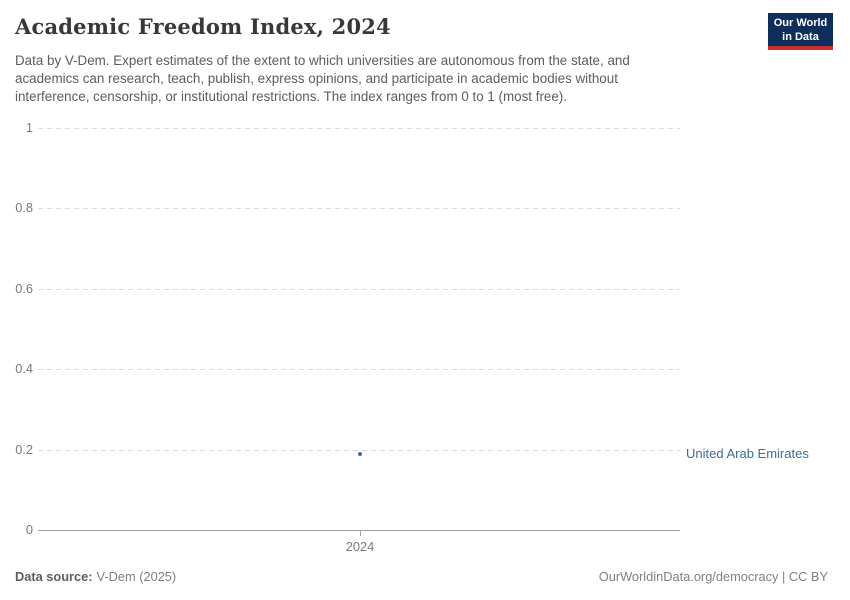 The image size is (850, 600). I want to click on y-axis-tick-label: 1, so click(29, 127).